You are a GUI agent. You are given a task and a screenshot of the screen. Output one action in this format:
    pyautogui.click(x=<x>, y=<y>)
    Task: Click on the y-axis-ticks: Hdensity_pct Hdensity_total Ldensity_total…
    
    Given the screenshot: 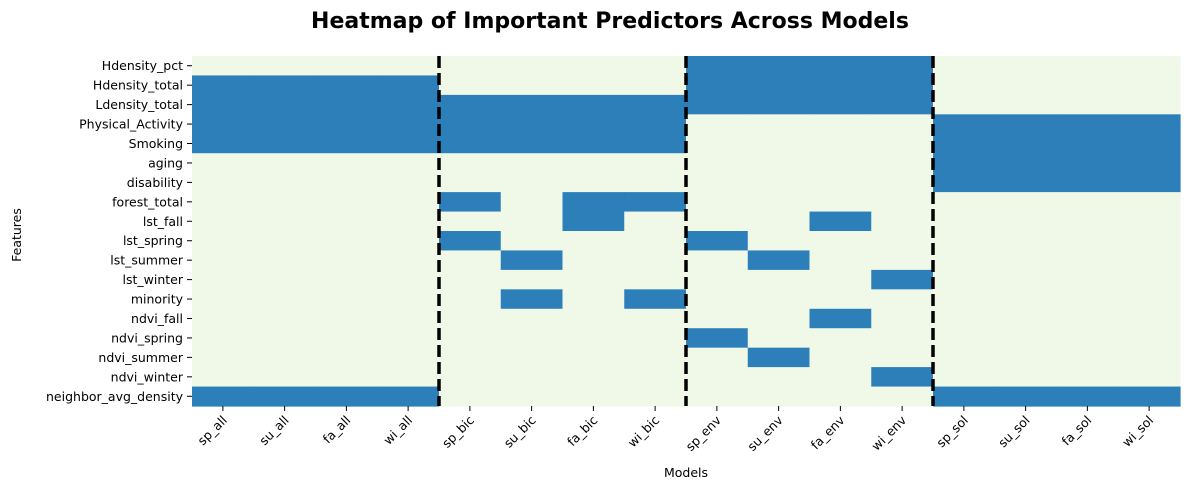 What is the action you would take?
    pyautogui.click(x=119, y=231)
    